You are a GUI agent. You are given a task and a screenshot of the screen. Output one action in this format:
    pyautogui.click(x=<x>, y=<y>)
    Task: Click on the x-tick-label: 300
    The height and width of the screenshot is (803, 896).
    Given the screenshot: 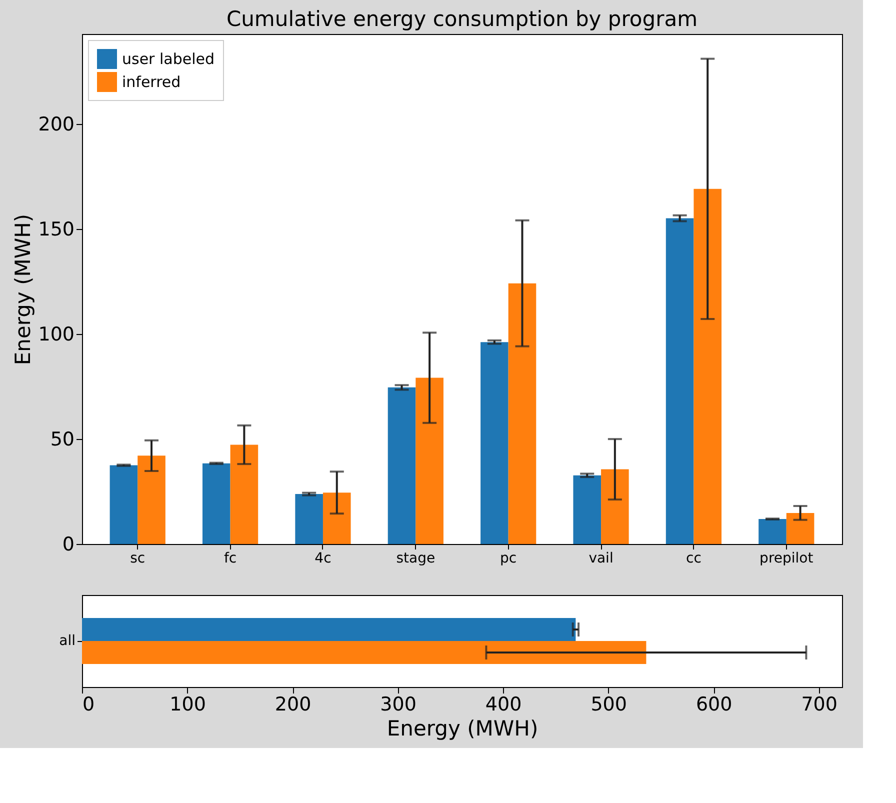 What is the action you would take?
    pyautogui.click(x=398, y=705)
    